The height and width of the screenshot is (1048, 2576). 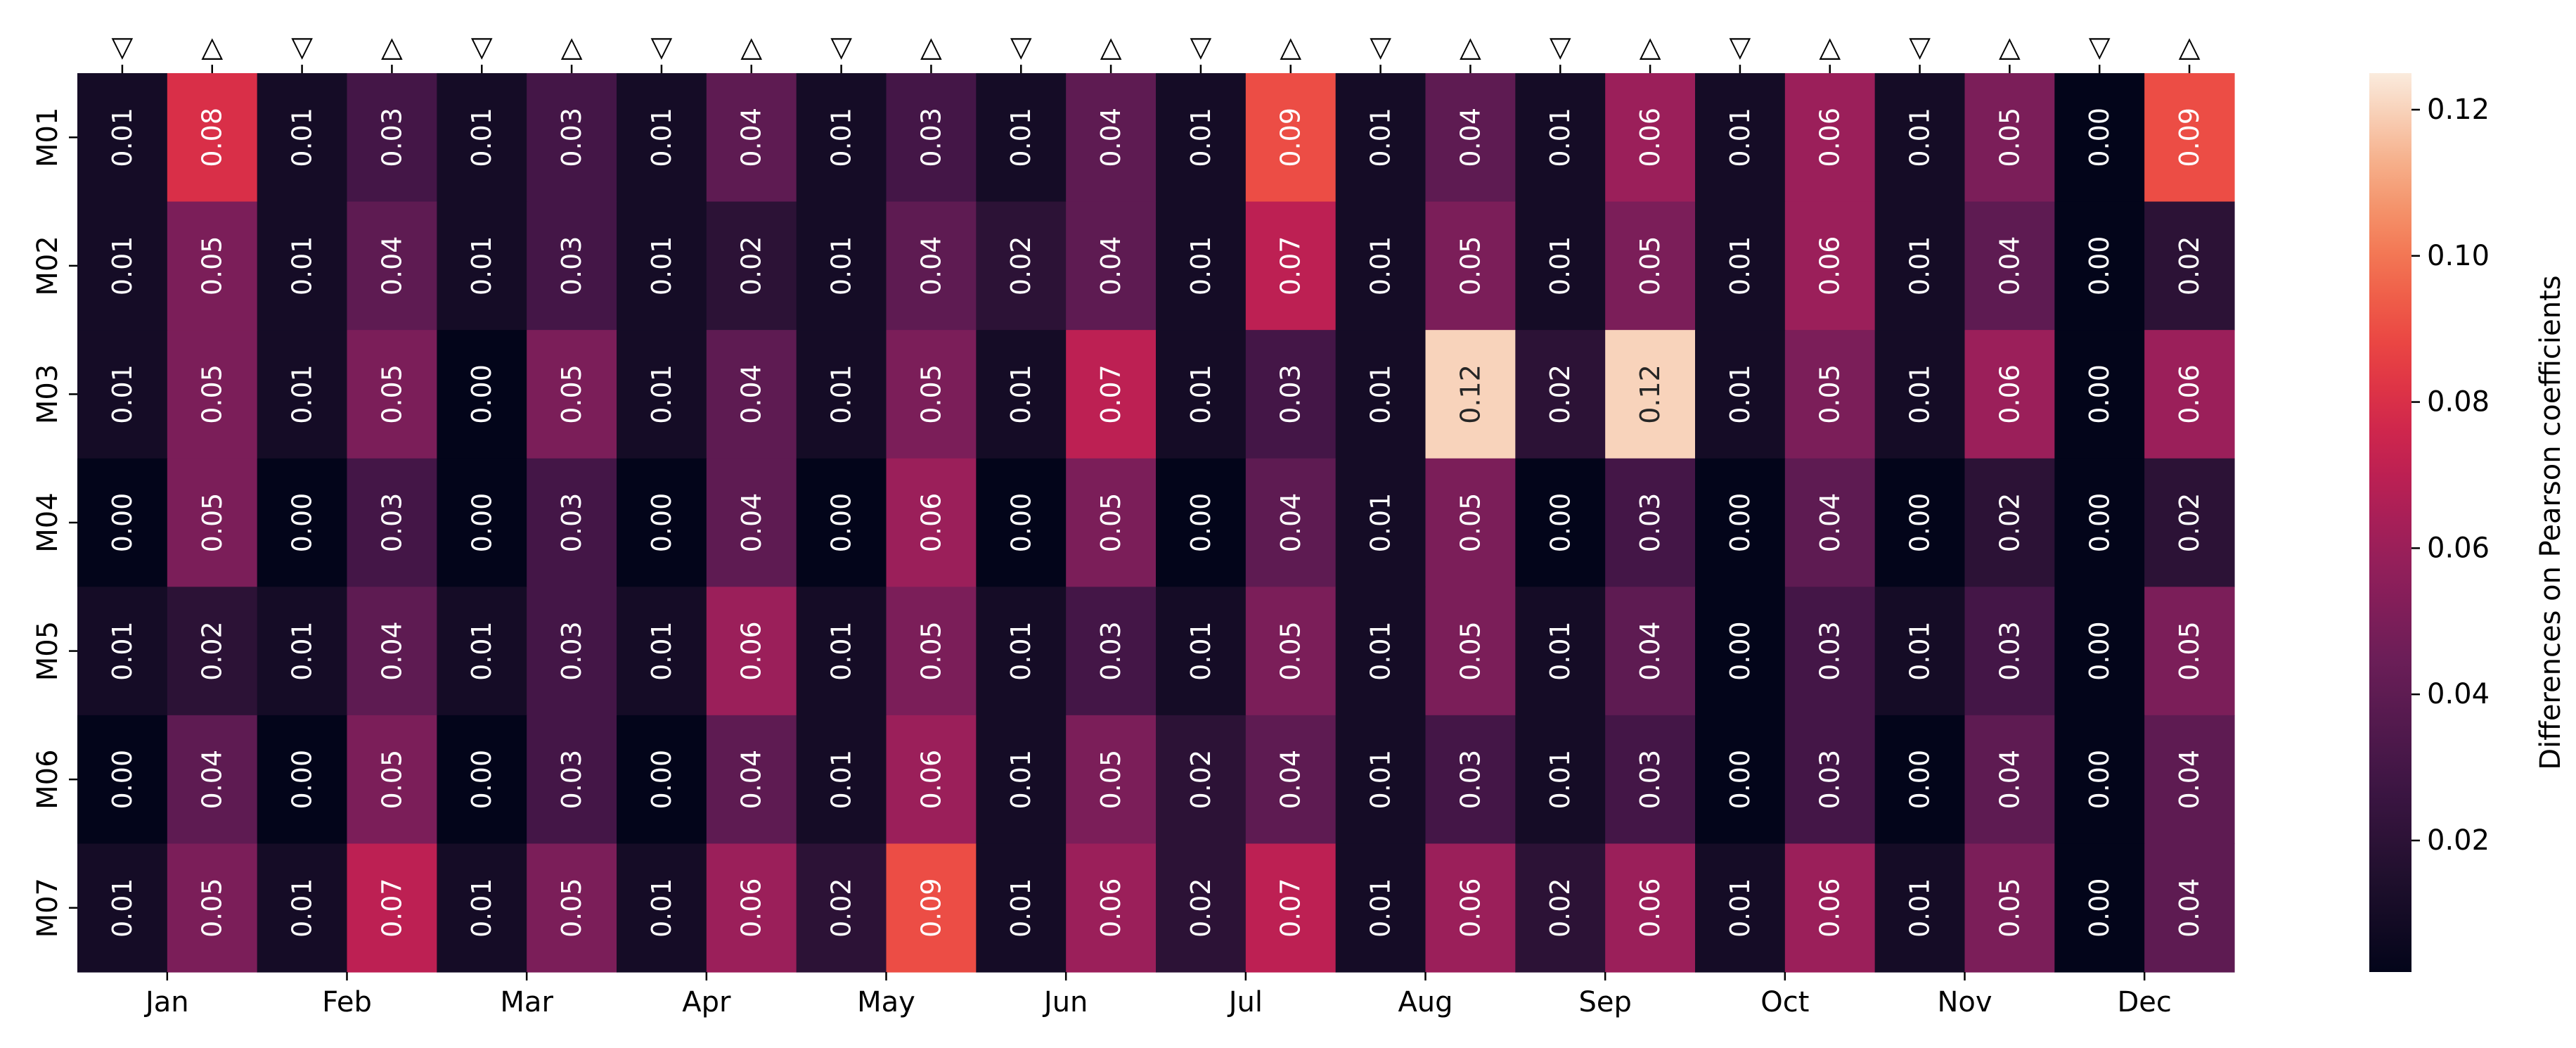 What do you see at coordinates (2458, 840) in the screenshot?
I see `colorbar-tick-label: 0.02` at bounding box center [2458, 840].